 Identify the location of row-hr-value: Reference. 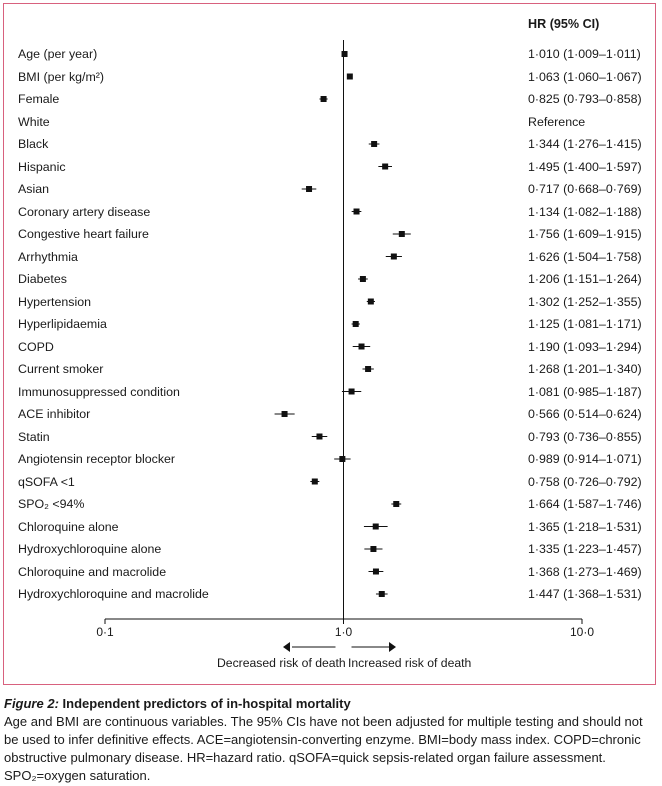
(557, 121).